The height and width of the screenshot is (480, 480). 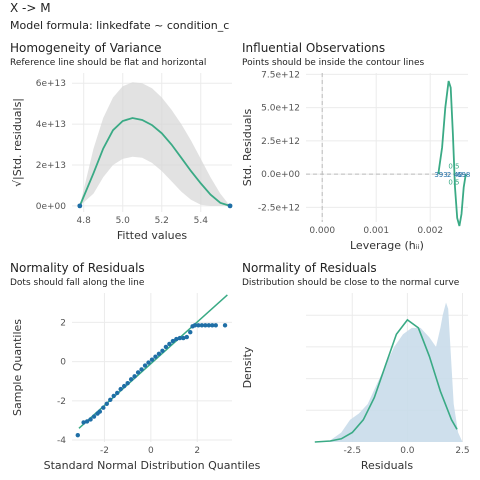 I want to click on y-tick-label: 4e+13, so click(x=51, y=125).